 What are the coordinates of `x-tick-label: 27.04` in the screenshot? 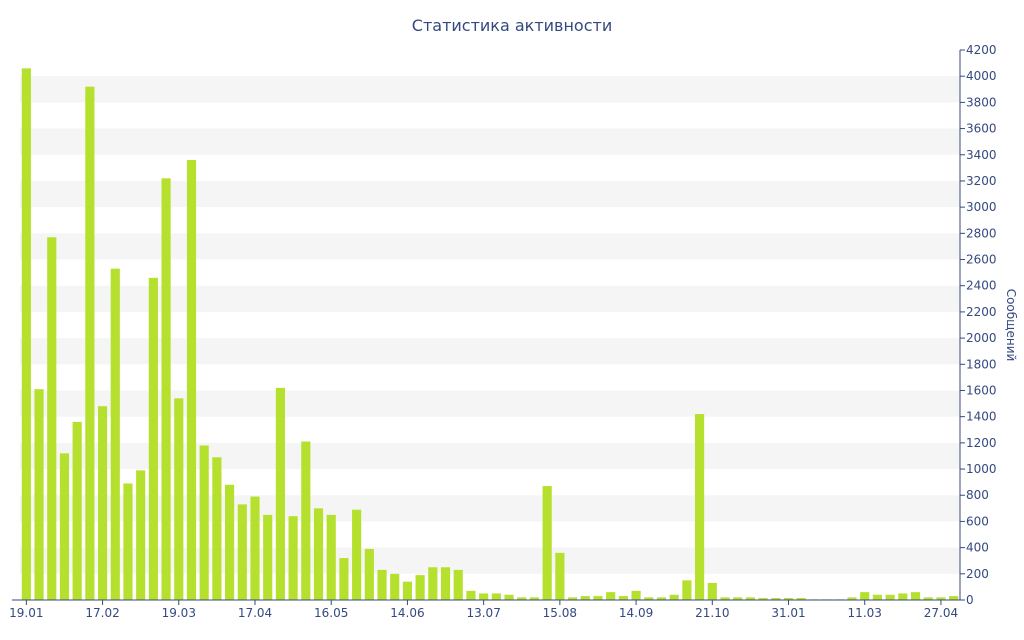 It's located at (941, 613).